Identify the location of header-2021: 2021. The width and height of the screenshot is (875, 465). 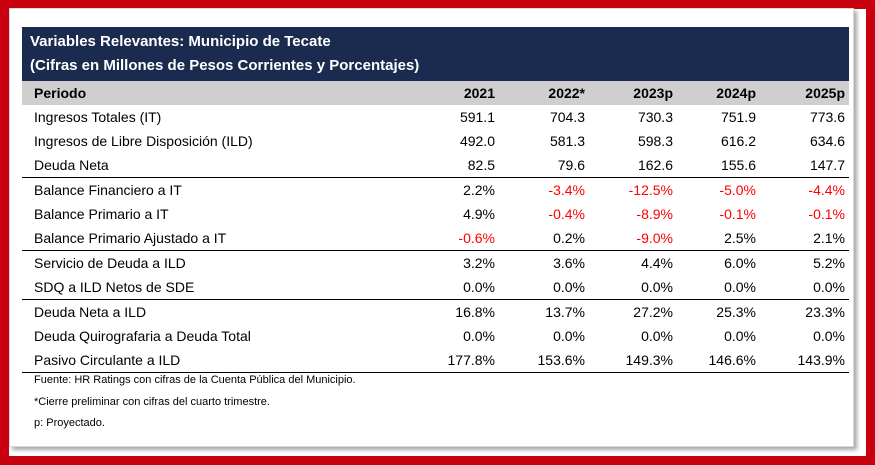
(457, 93).